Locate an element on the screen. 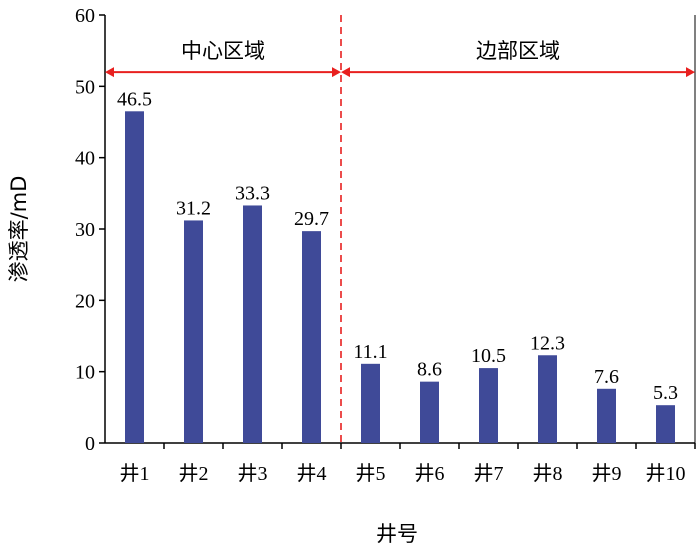 This screenshot has width=700, height=551. x-tick-label-9: 井9 is located at coordinates (607, 473).